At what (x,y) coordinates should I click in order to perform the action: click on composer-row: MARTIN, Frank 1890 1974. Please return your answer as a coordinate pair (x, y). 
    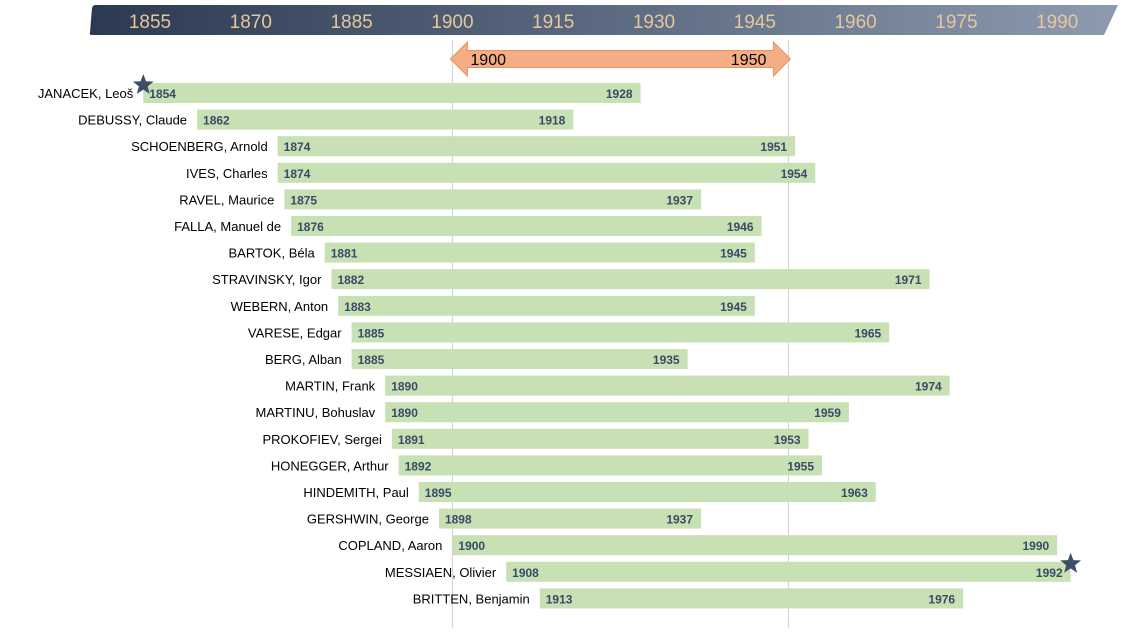
    Looking at the image, I should click on (617, 385).